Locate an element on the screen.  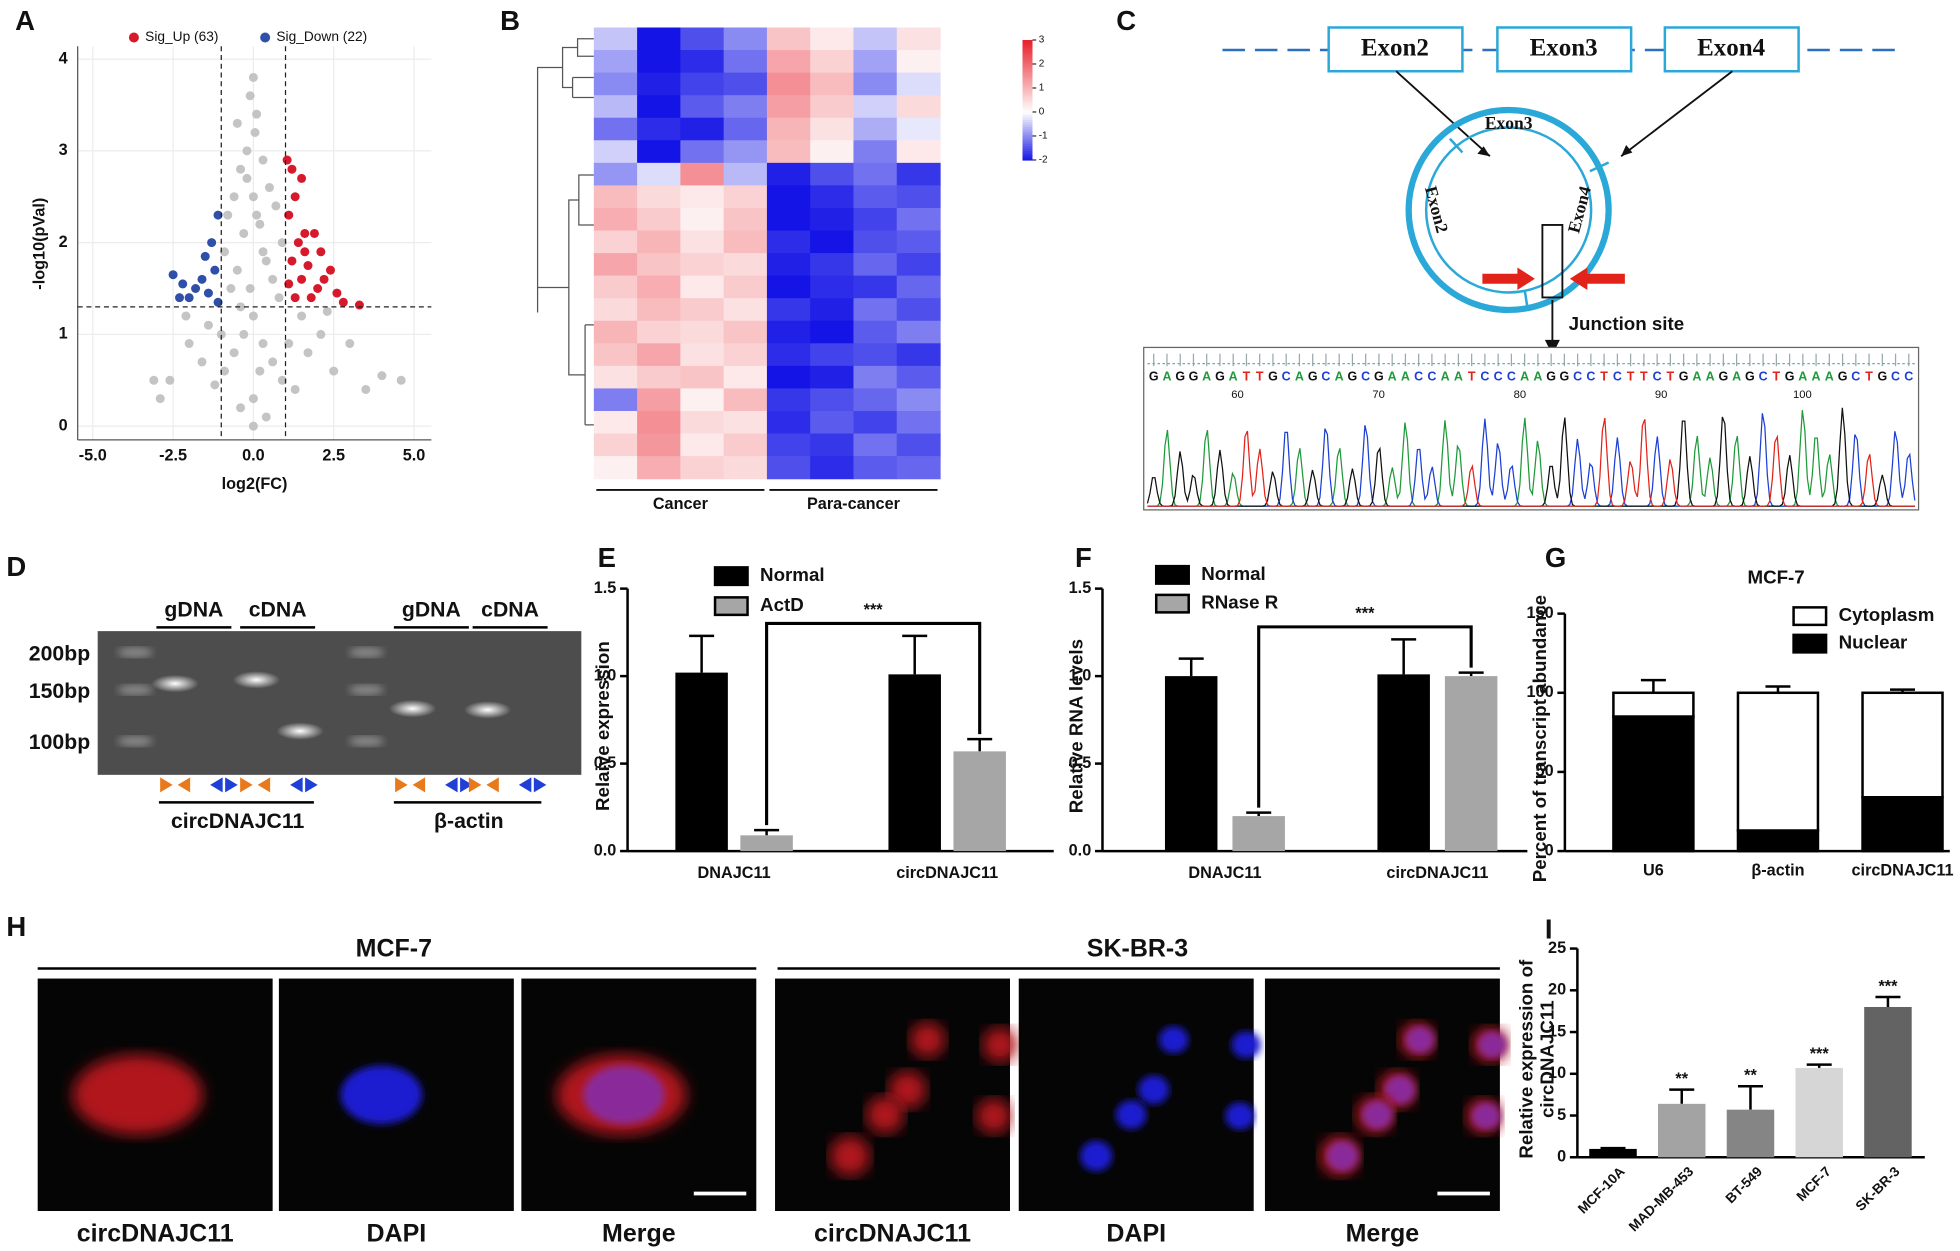
position-label: 100 is located at coordinates (1802, 395).